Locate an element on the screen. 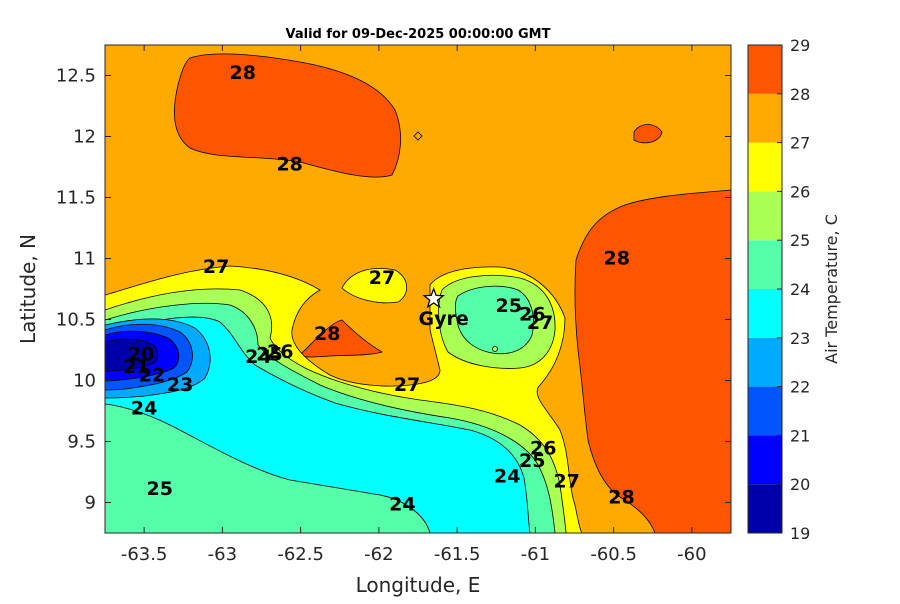 This screenshot has width=900, height=604. x-tick-label: -60.5 is located at coordinates (613, 554).